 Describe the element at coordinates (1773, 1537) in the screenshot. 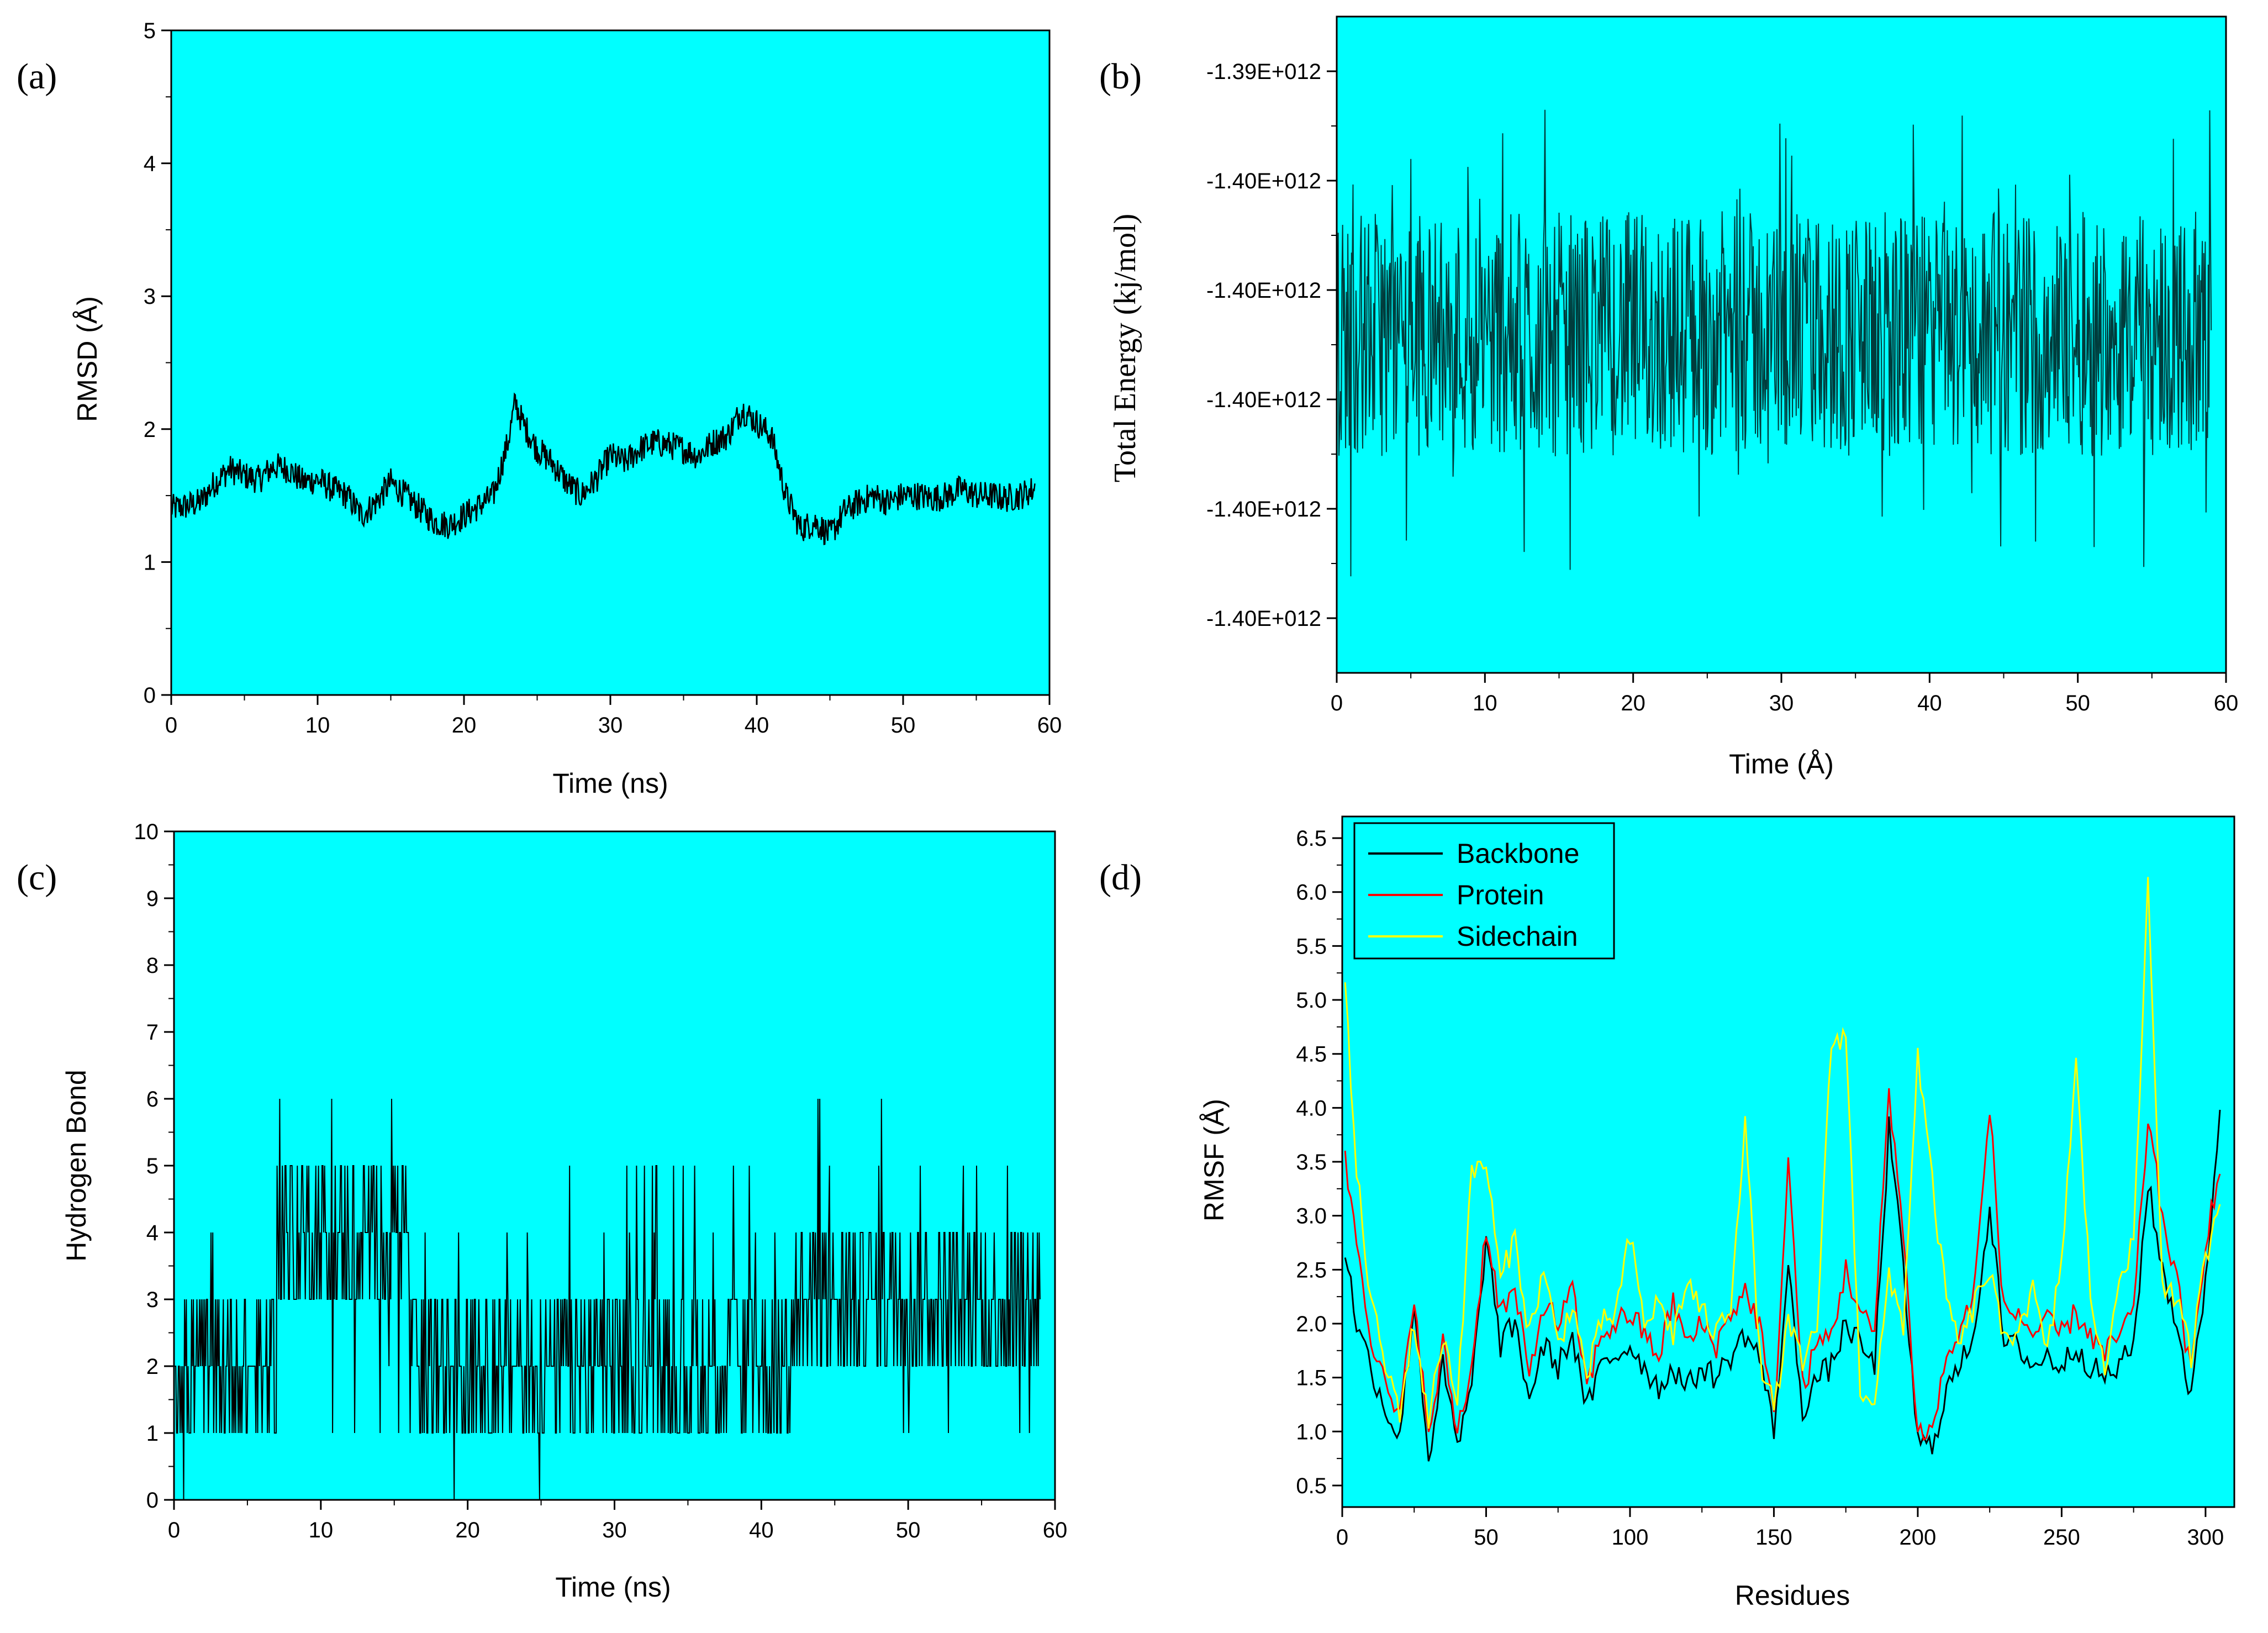

I see `x-tick-label-d-3: 150` at that location.